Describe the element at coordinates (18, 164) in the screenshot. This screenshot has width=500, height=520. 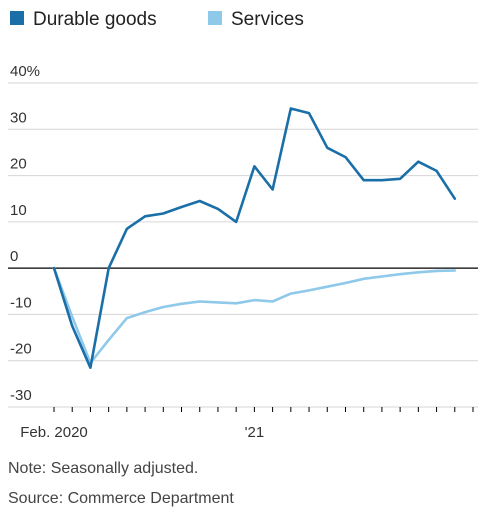
I see `y-tick-label: 20` at that location.